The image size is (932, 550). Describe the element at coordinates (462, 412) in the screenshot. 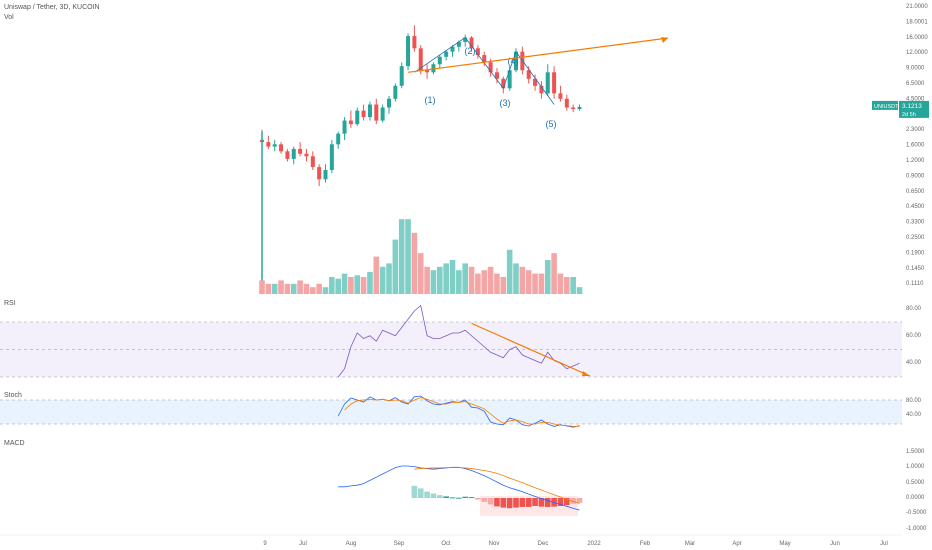

I see `stoch-d-line` at that location.